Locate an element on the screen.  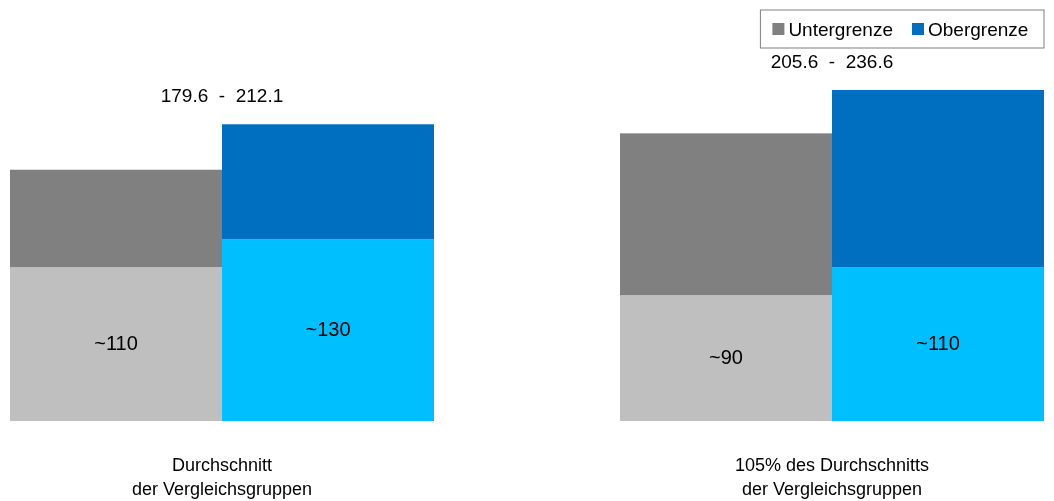
legend-label: Obergrenze is located at coordinates (978, 29).